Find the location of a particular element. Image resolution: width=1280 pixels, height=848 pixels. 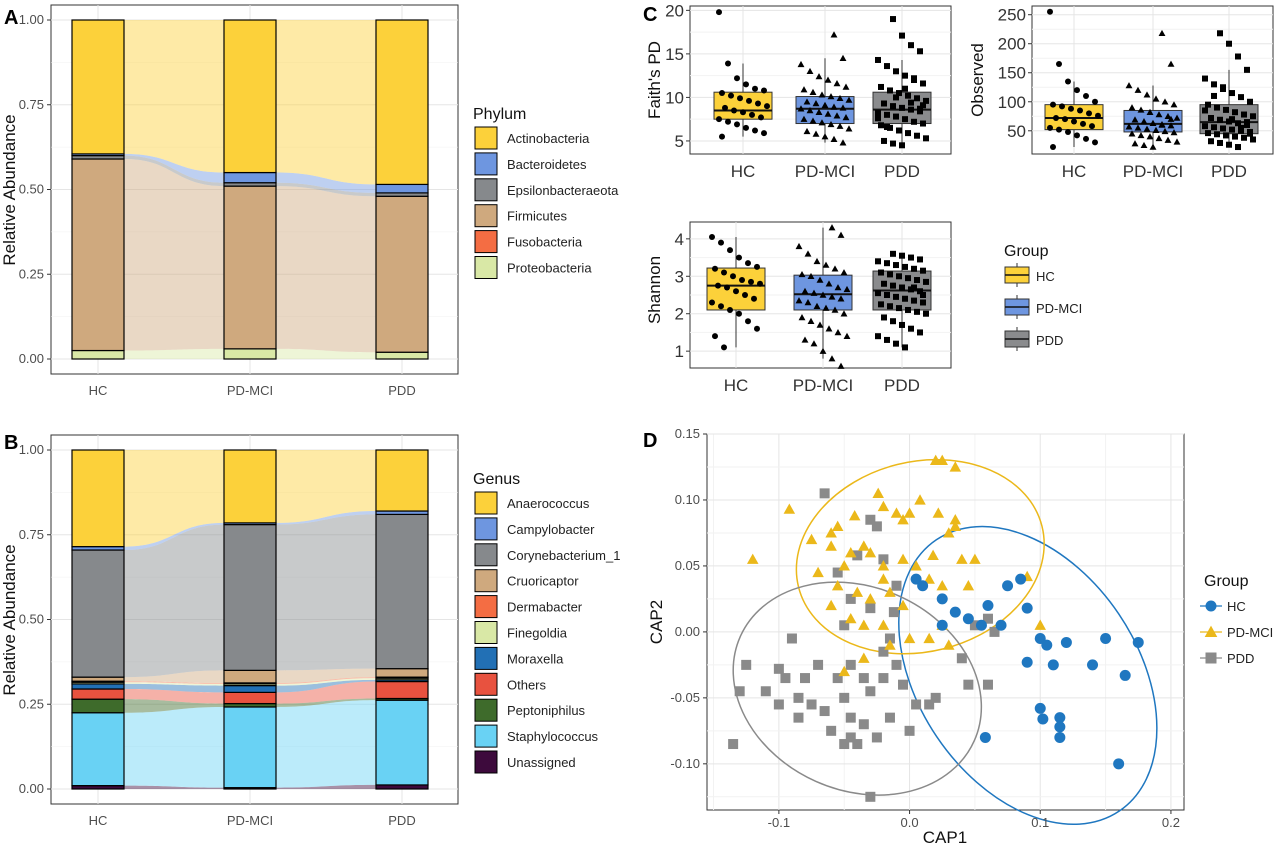

b-legend-label-unassigned: Unassigned is located at coordinates (541, 762).